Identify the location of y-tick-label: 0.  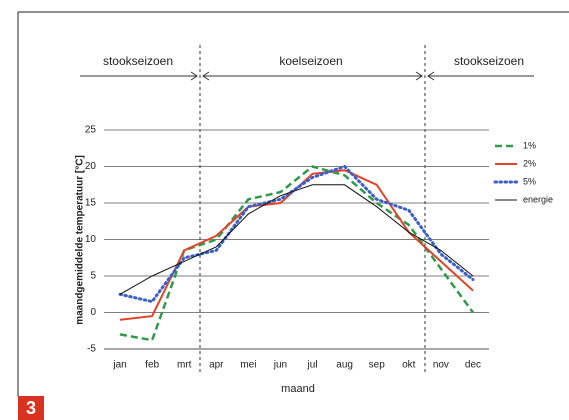
(93, 312).